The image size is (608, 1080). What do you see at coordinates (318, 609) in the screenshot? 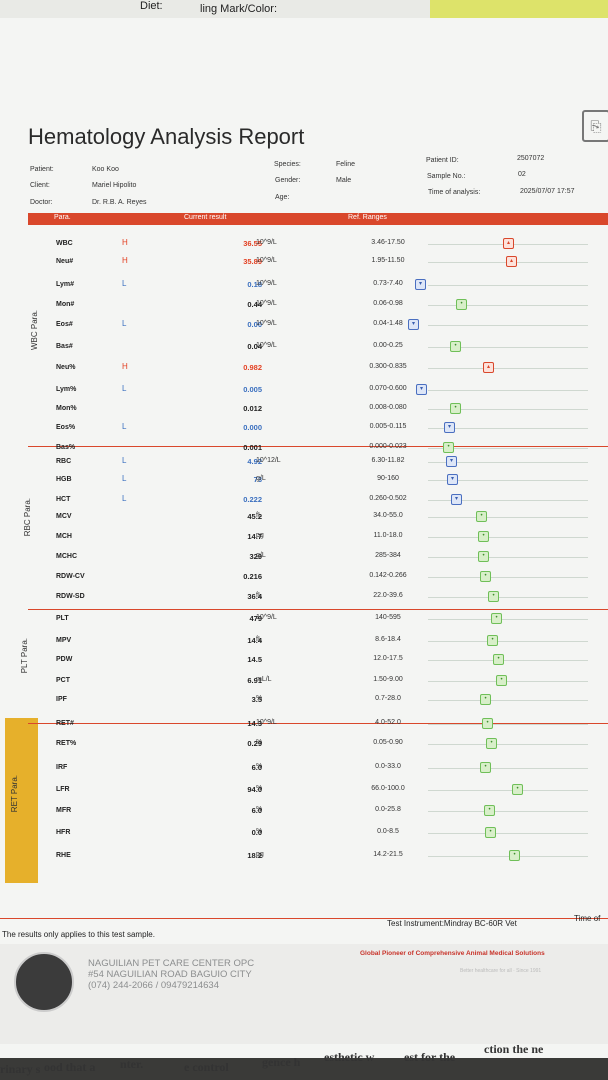
I see `section-divider` at bounding box center [318, 609].